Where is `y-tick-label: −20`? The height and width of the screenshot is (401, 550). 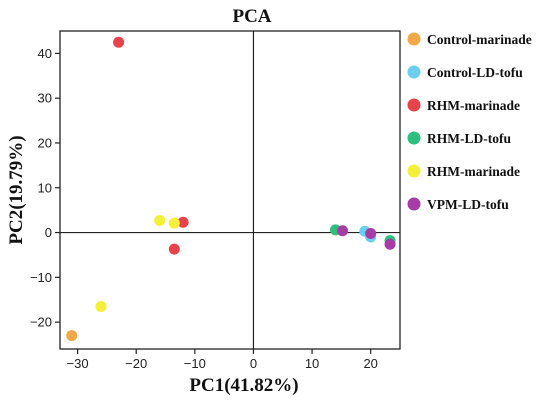
y-tick-label: −20 is located at coordinates (41, 322).